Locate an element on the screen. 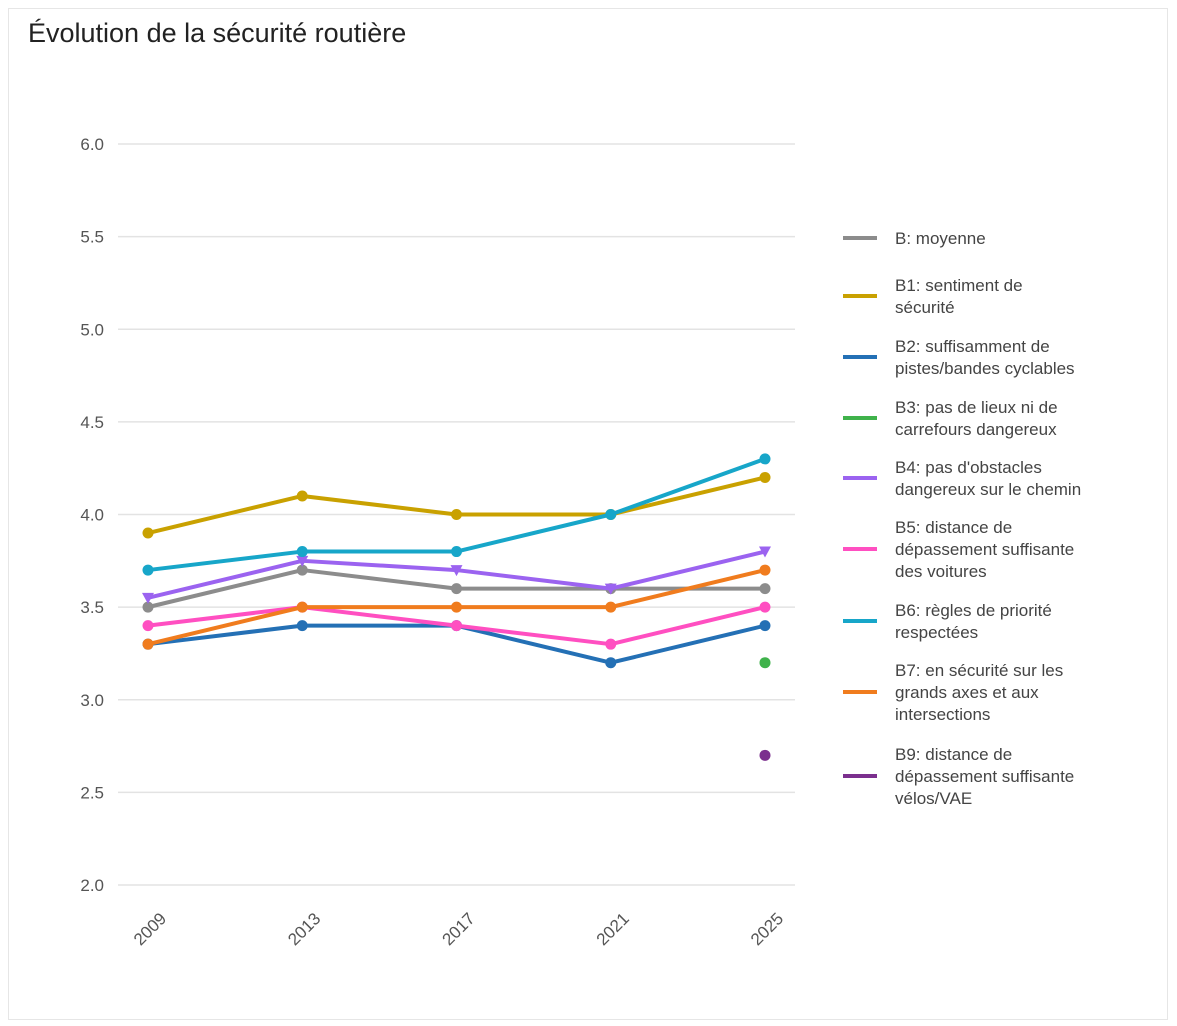  y-tick-label: 5.0 is located at coordinates (92, 329).